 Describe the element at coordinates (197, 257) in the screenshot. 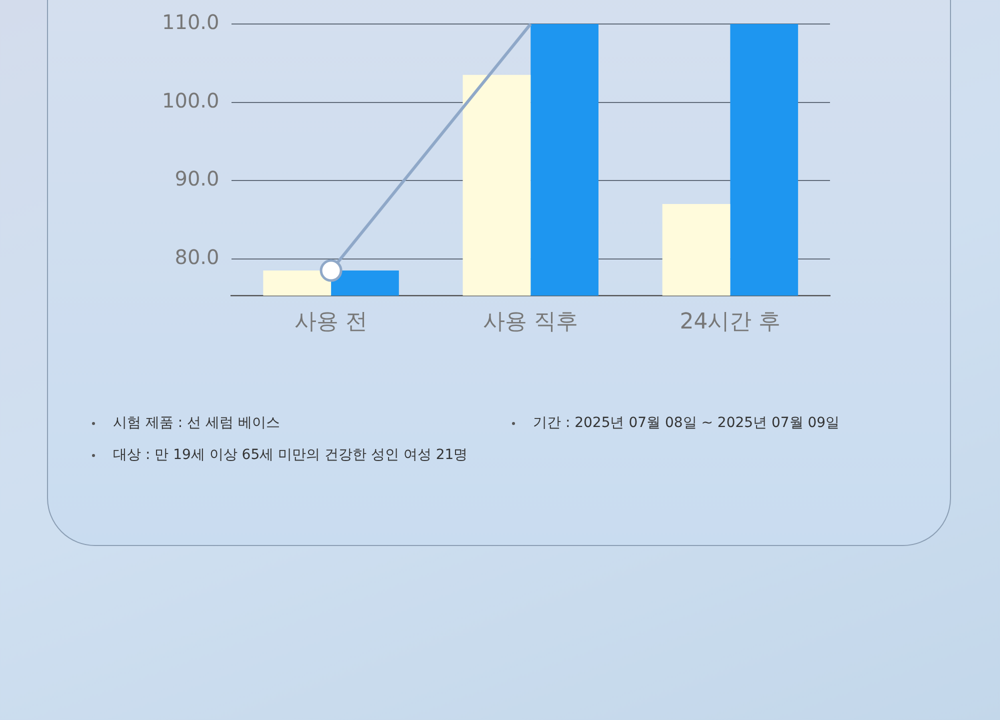

I see `y-tick-label: 80.0` at that location.